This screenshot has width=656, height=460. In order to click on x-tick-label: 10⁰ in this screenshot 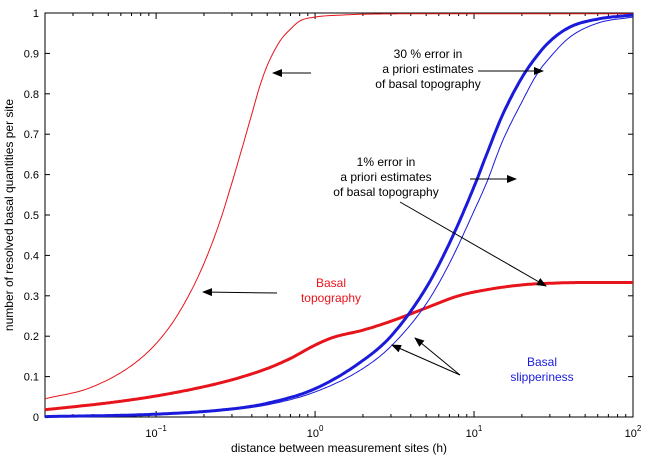, I will do `click(315, 432)`.